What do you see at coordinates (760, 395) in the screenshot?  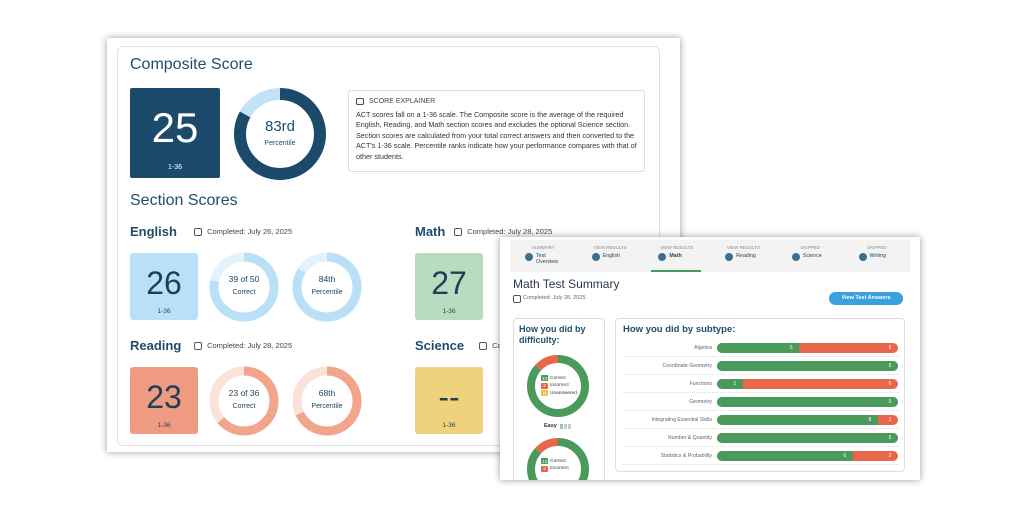 I see `subtype-card` at bounding box center [760, 395].